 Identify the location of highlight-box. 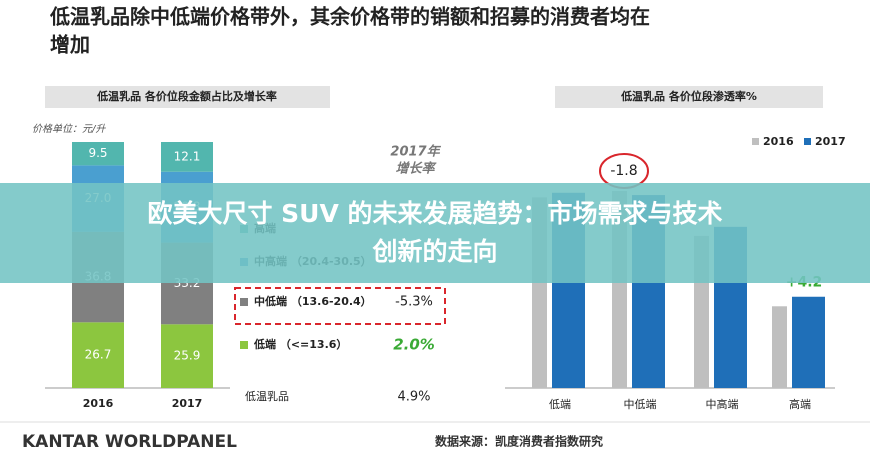
(340, 306).